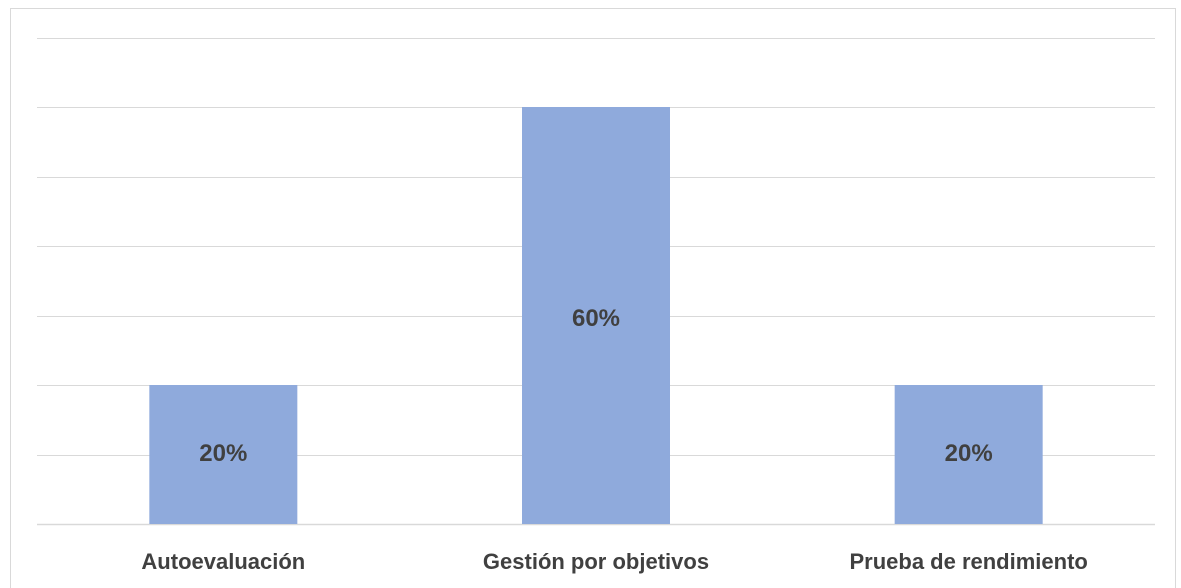  I want to click on category-label: Prueba de rendimiento, so click(968, 561).